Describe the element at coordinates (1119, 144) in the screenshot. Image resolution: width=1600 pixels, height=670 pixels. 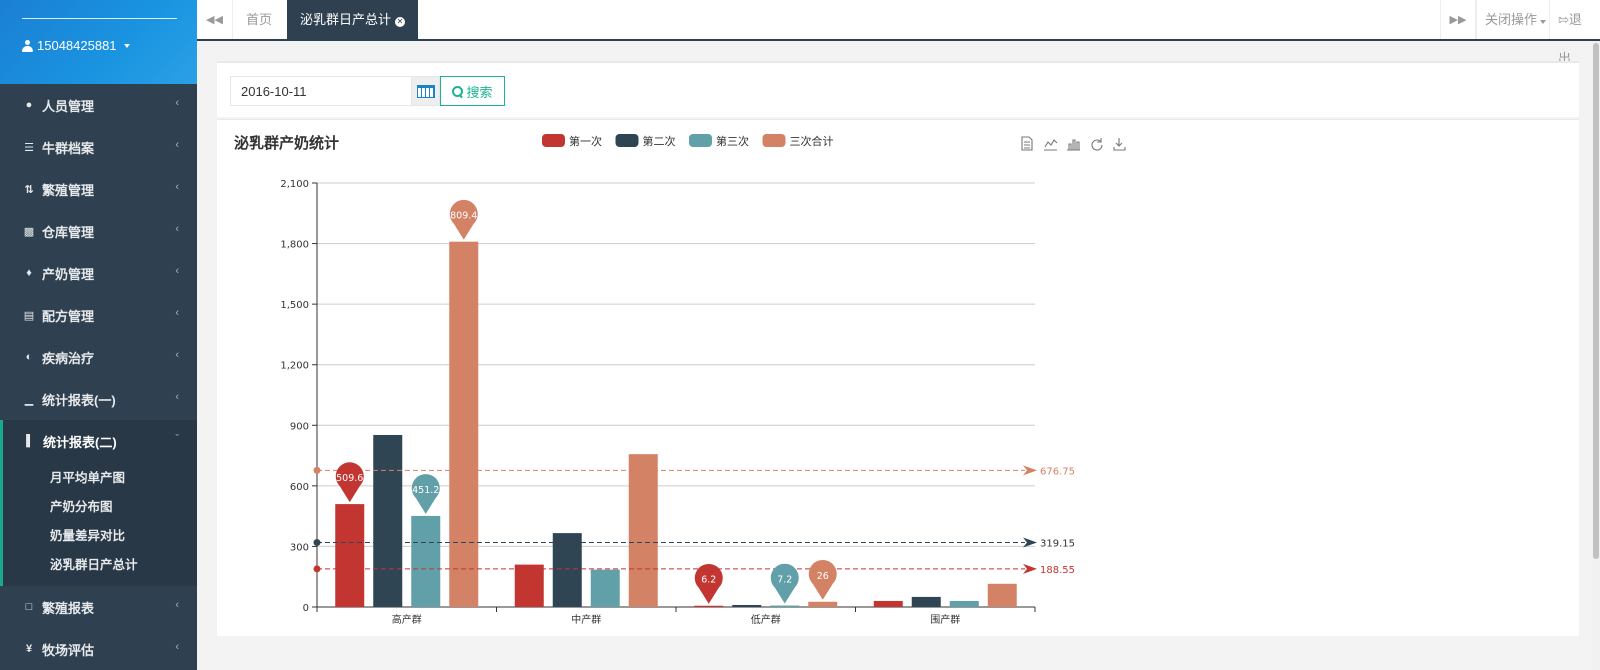
I see `save-image-icon` at that location.